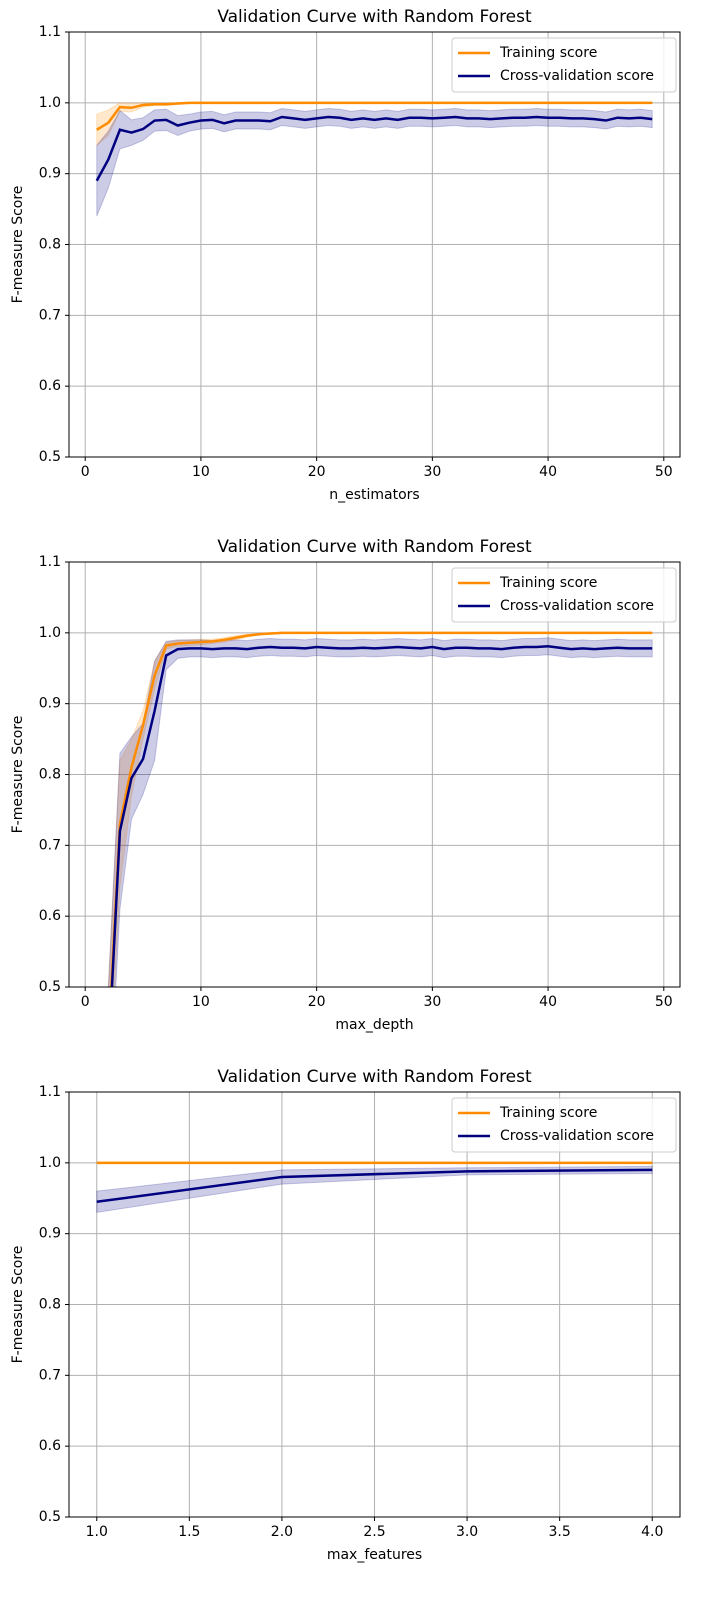 Image resolution: width=702 pixels, height=1619 pixels. What do you see at coordinates (189, 1532) in the screenshot?
I see `x-tick-label: 1.5` at bounding box center [189, 1532].